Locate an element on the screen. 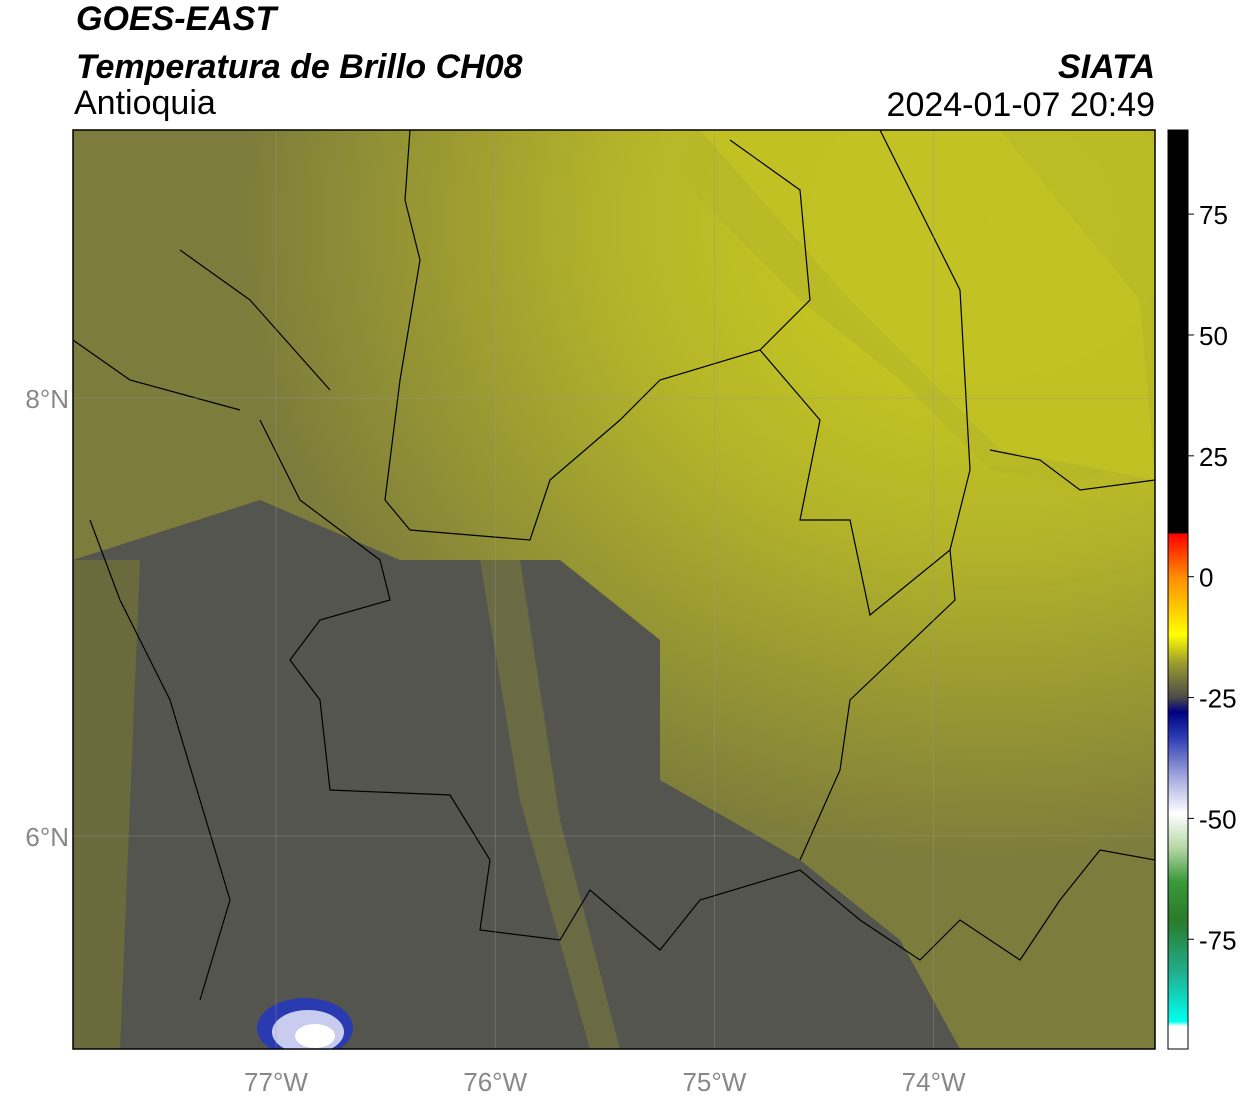  colorbar-tick-label: 50 is located at coordinates (1213, 336).